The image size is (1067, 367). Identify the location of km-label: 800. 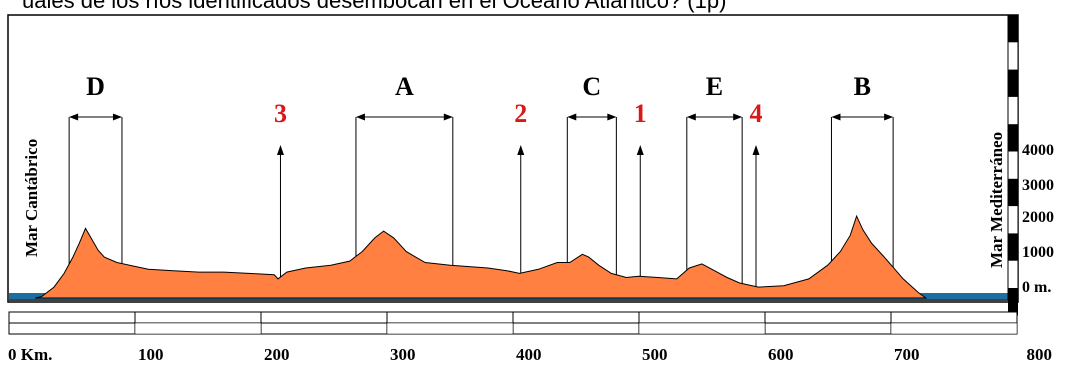
(1040, 354).